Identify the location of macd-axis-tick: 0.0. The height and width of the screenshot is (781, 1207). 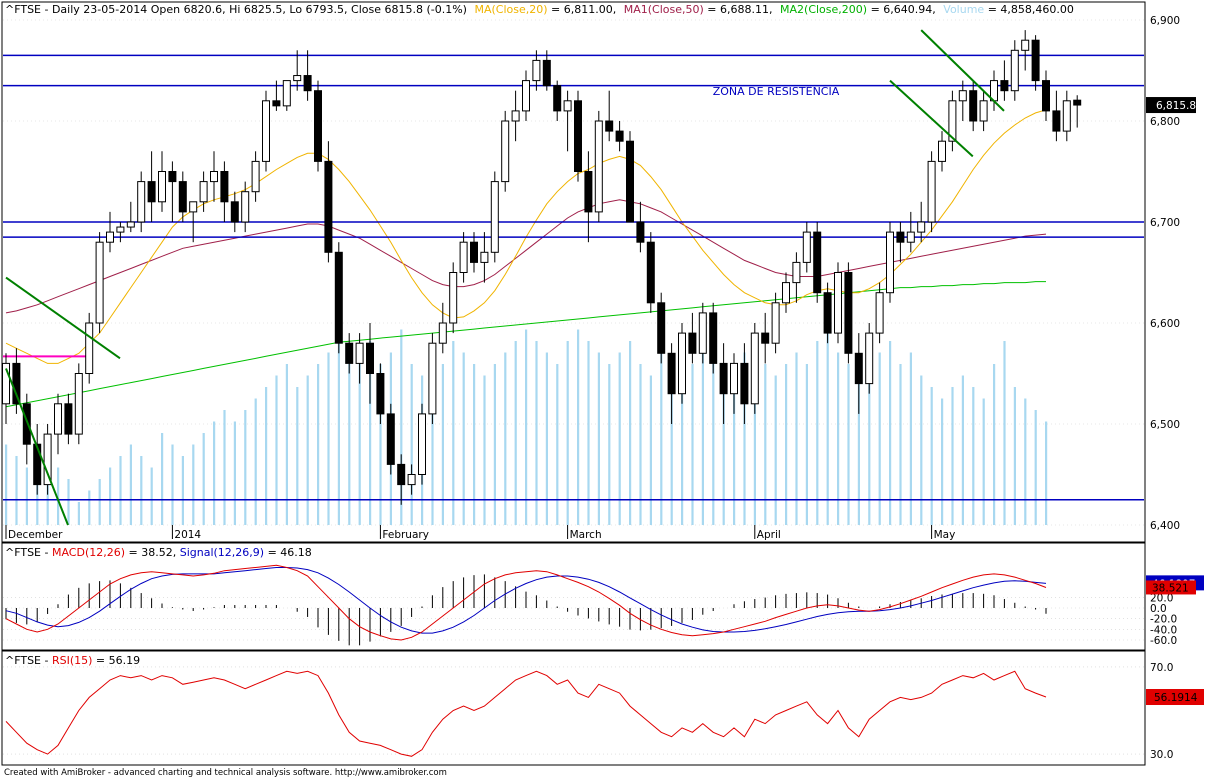
(1158, 609).